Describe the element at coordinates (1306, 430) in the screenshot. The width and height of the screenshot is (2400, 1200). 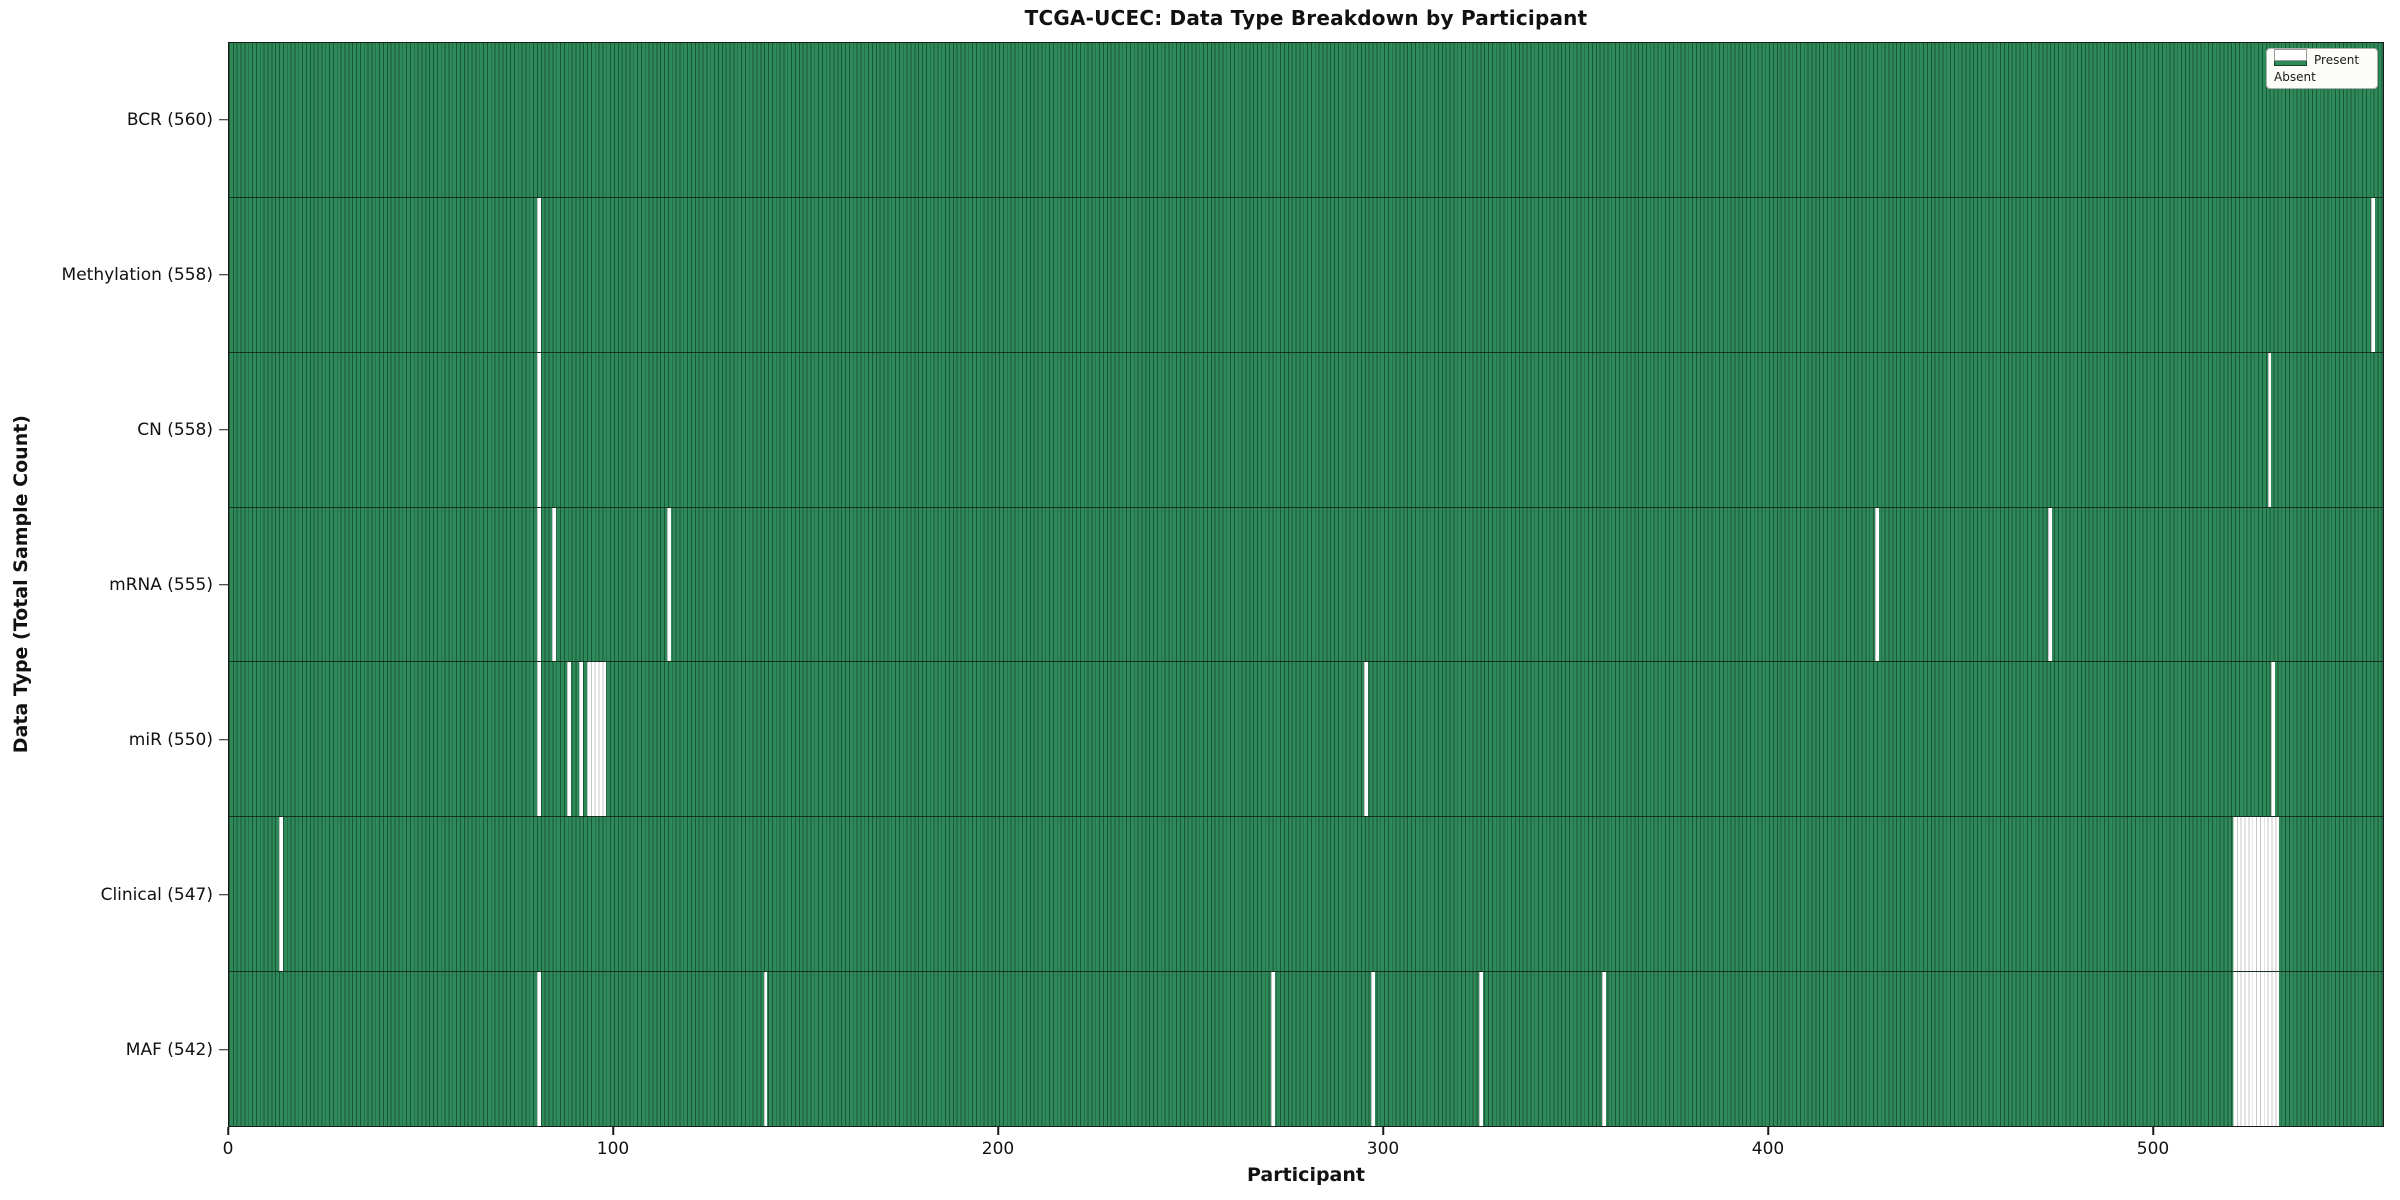
I see `row-CN` at that location.